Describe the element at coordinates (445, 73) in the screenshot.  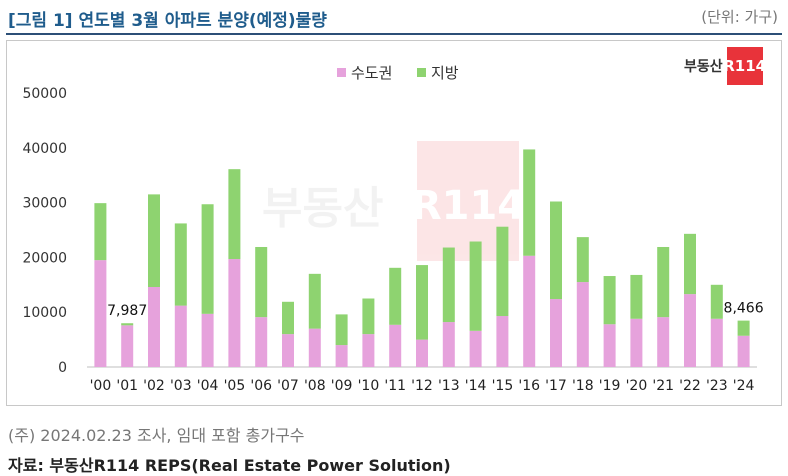
I see `legend-label-regional: 지방` at that location.